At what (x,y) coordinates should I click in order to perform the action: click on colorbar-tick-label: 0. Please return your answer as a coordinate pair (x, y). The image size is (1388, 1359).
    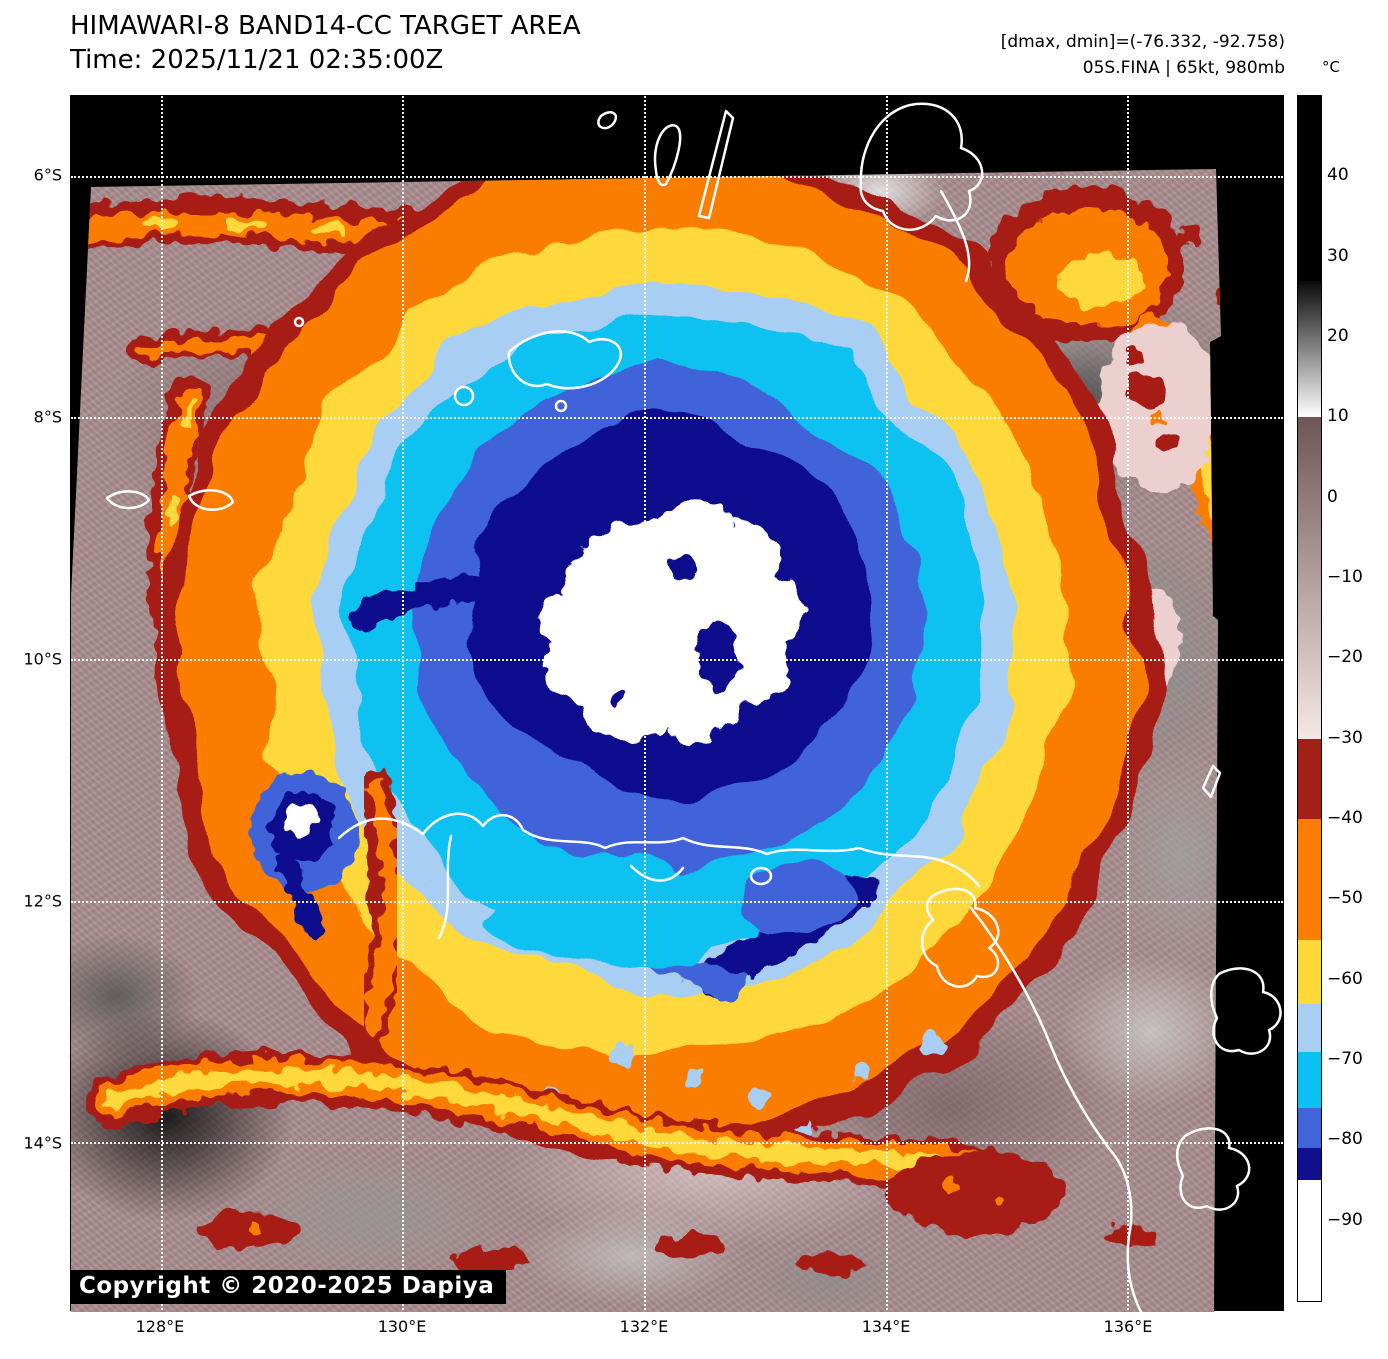
    Looking at the image, I should click on (1332, 496).